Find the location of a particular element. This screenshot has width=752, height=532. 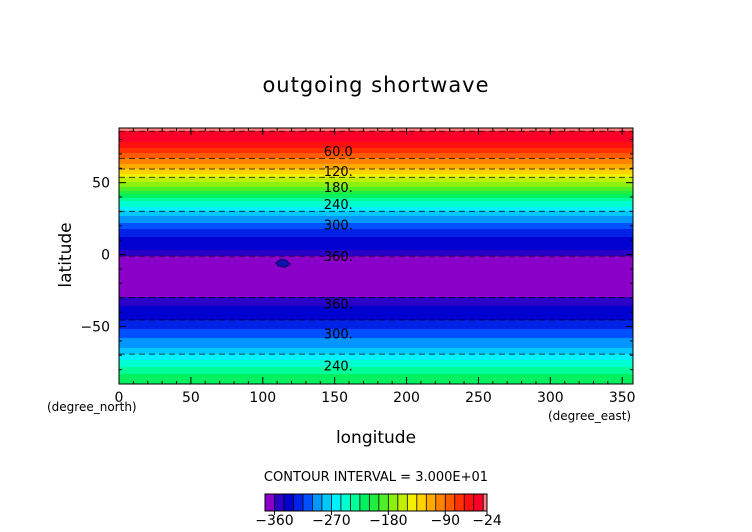

contour-label: 300. is located at coordinates (338, 225).